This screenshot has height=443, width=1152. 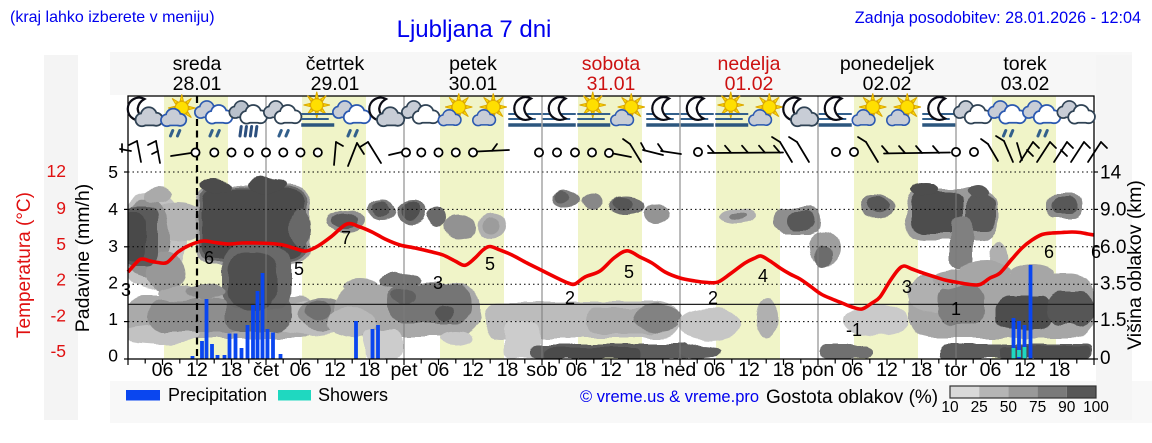 What do you see at coordinates (217, 395) in the screenshot?
I see `svg-text: Precipitation` at bounding box center [217, 395].